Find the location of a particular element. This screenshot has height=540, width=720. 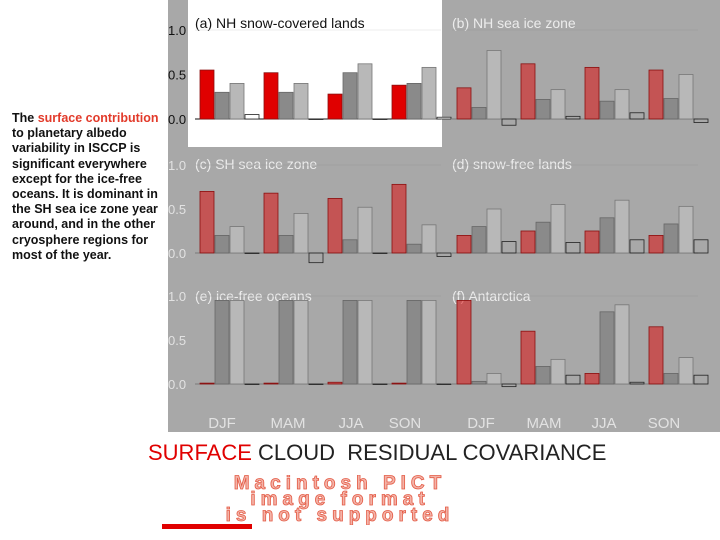

pict-placeholder-line: image format is located at coordinates (339, 499).